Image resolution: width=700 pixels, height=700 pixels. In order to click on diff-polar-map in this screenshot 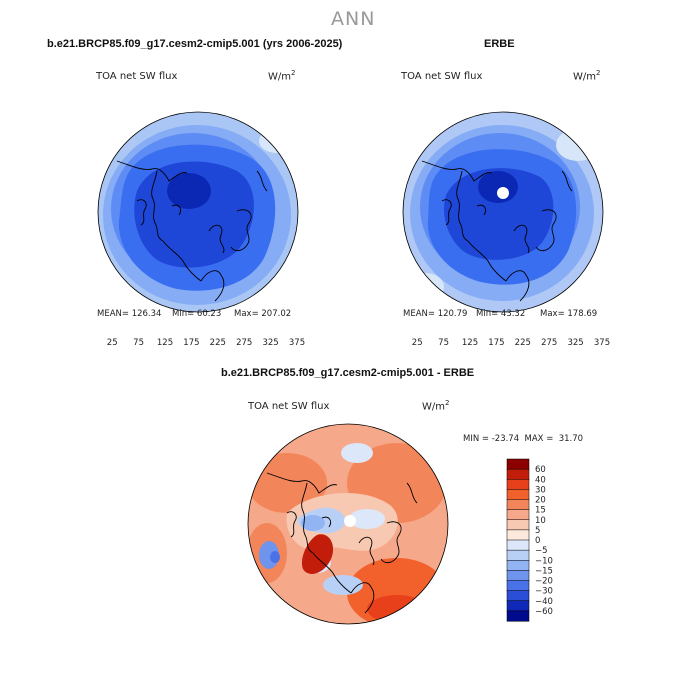, I will do `click(348, 524)`.